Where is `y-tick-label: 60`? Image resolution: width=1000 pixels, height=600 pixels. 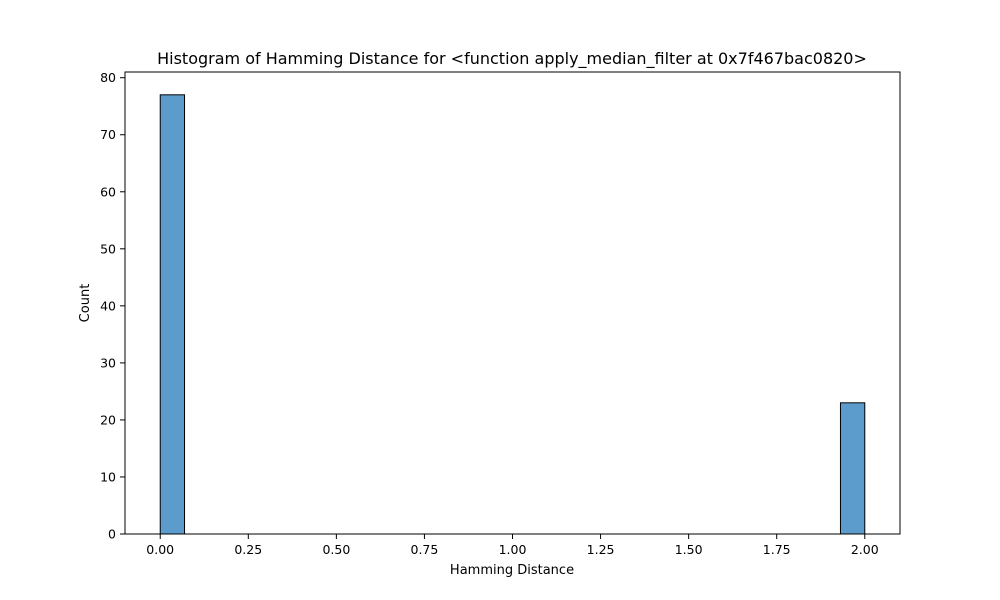 y-tick-label: 60 is located at coordinates (108, 191).